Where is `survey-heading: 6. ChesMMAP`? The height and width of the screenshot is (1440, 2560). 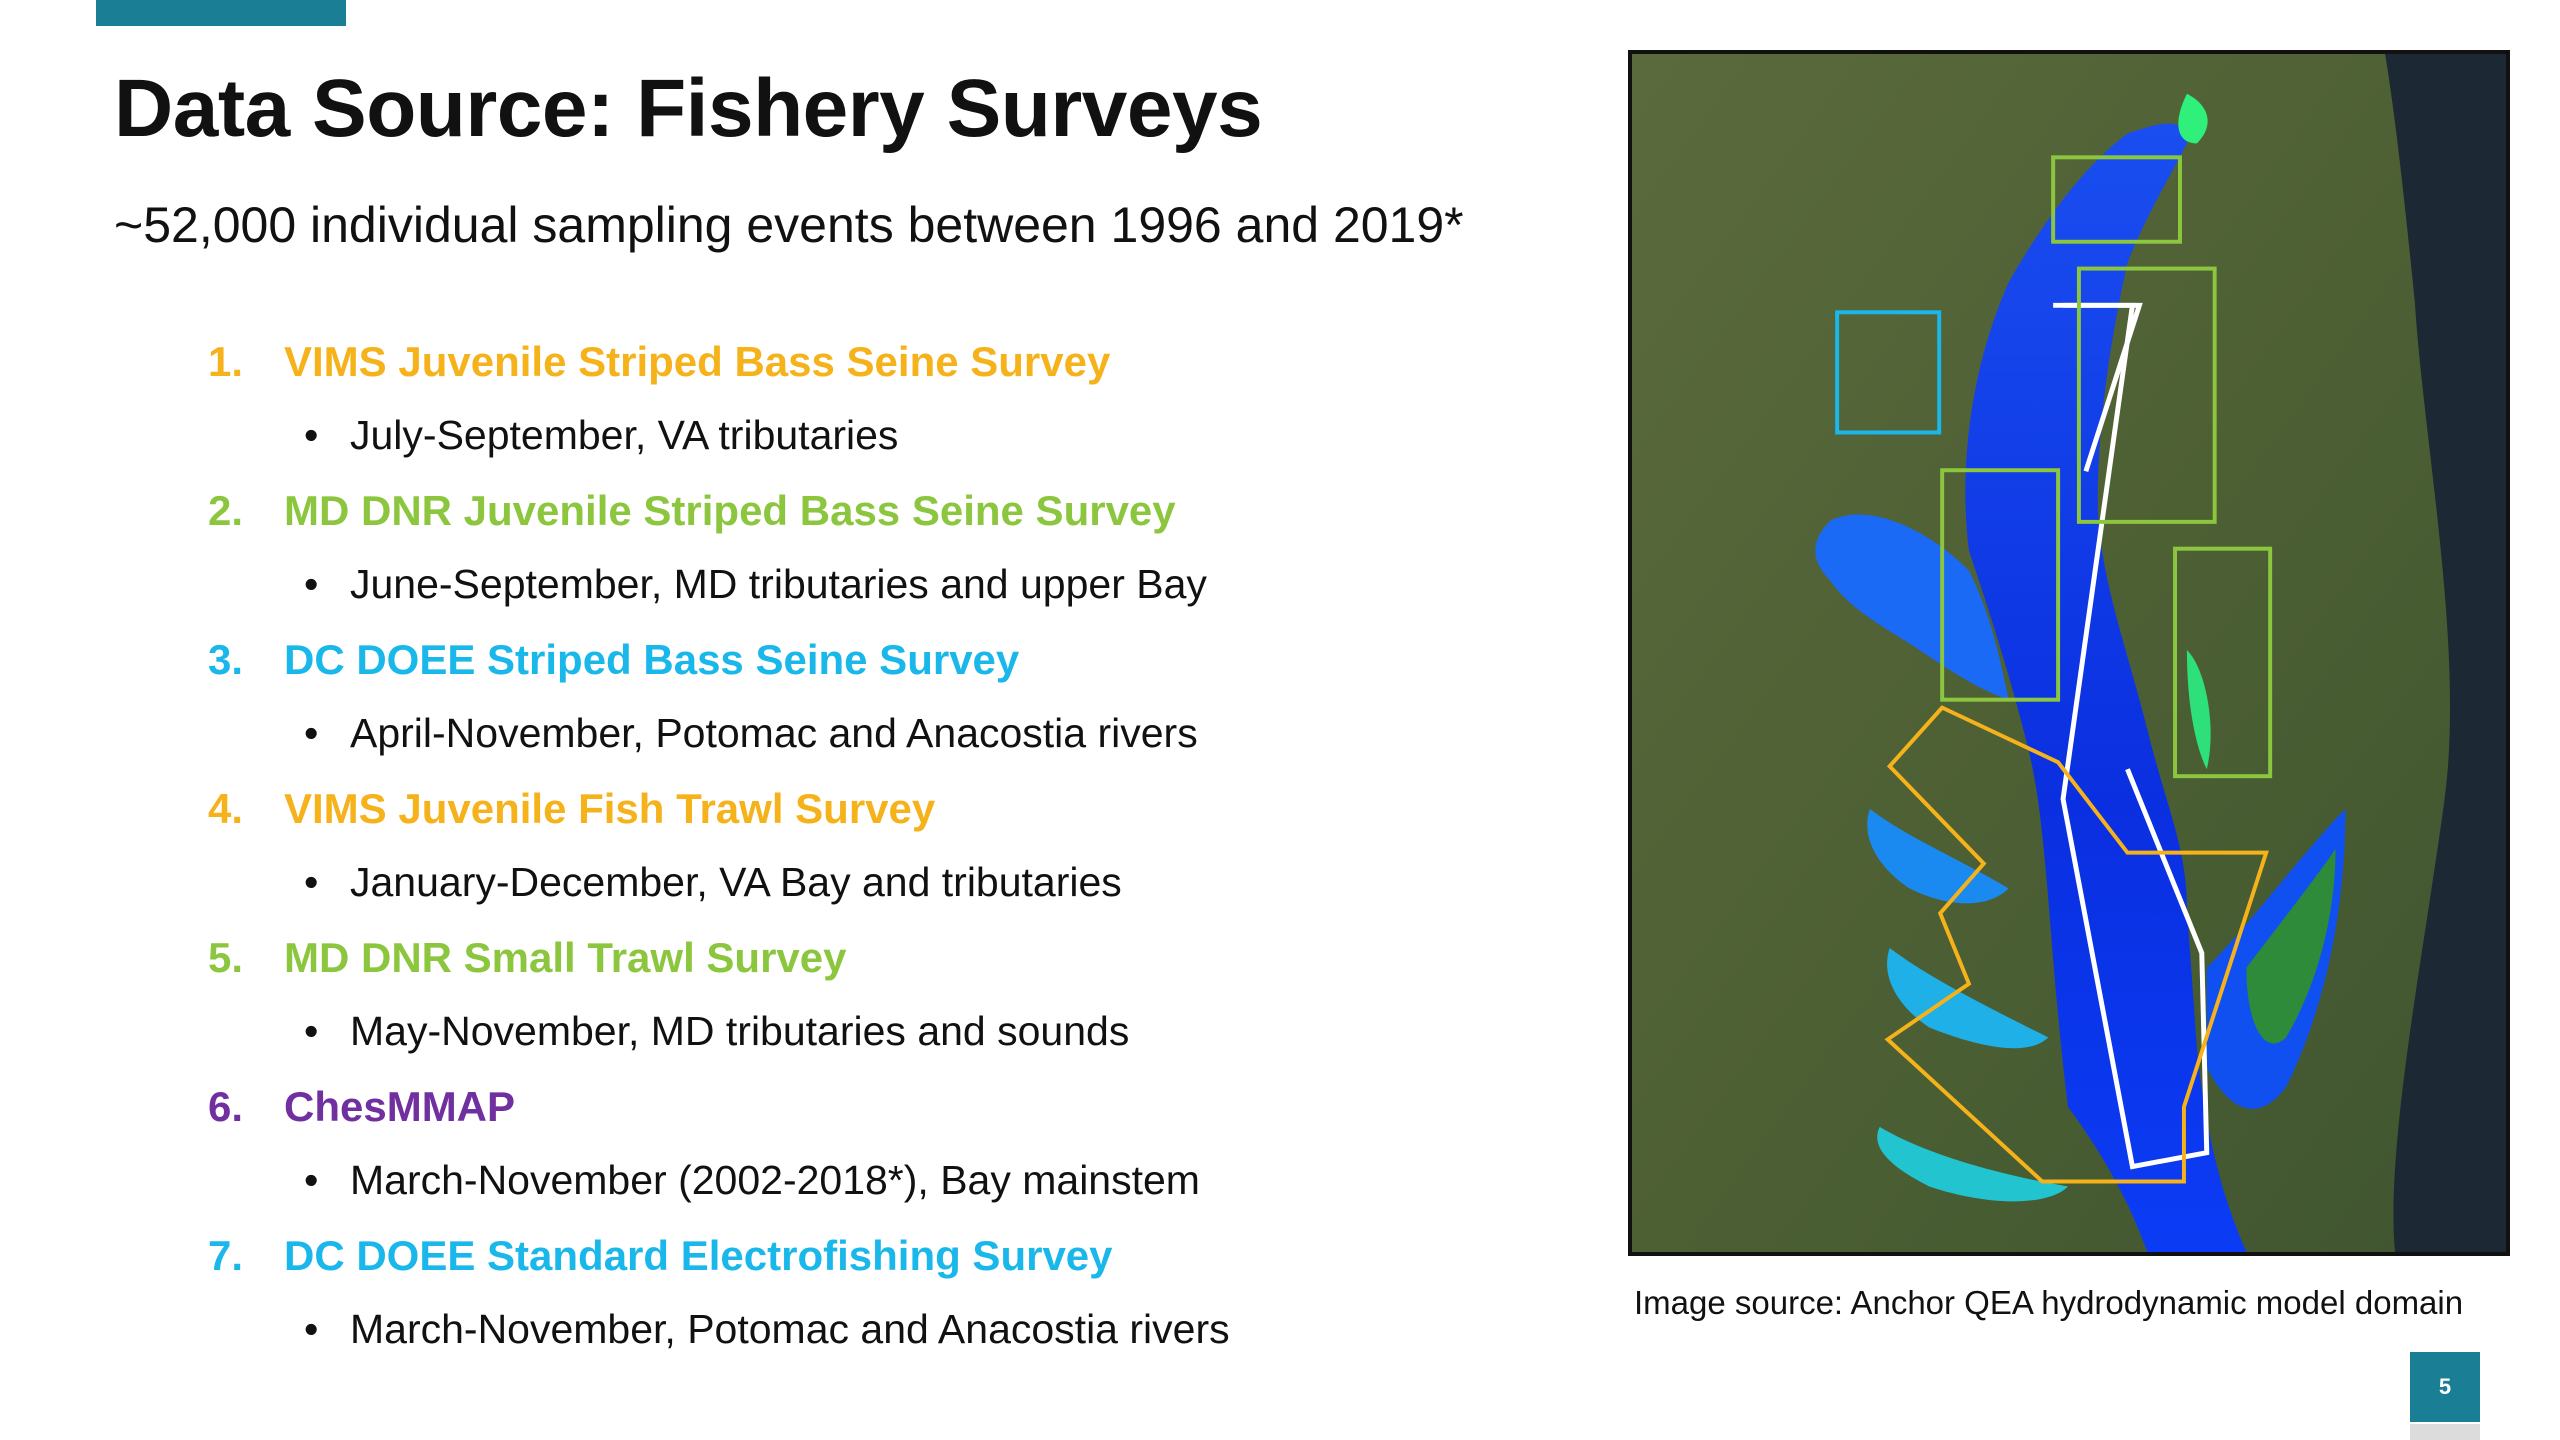 survey-heading: 6. ChesMMAP is located at coordinates (361, 1107).